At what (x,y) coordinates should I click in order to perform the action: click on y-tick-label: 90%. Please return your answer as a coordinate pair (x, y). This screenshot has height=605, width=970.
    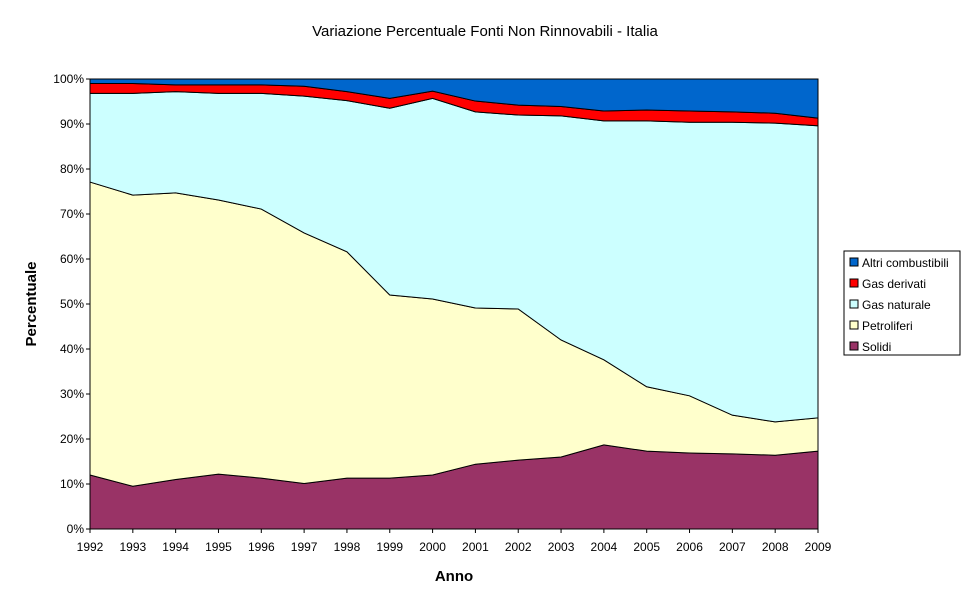
    Looking at the image, I should click on (72, 124).